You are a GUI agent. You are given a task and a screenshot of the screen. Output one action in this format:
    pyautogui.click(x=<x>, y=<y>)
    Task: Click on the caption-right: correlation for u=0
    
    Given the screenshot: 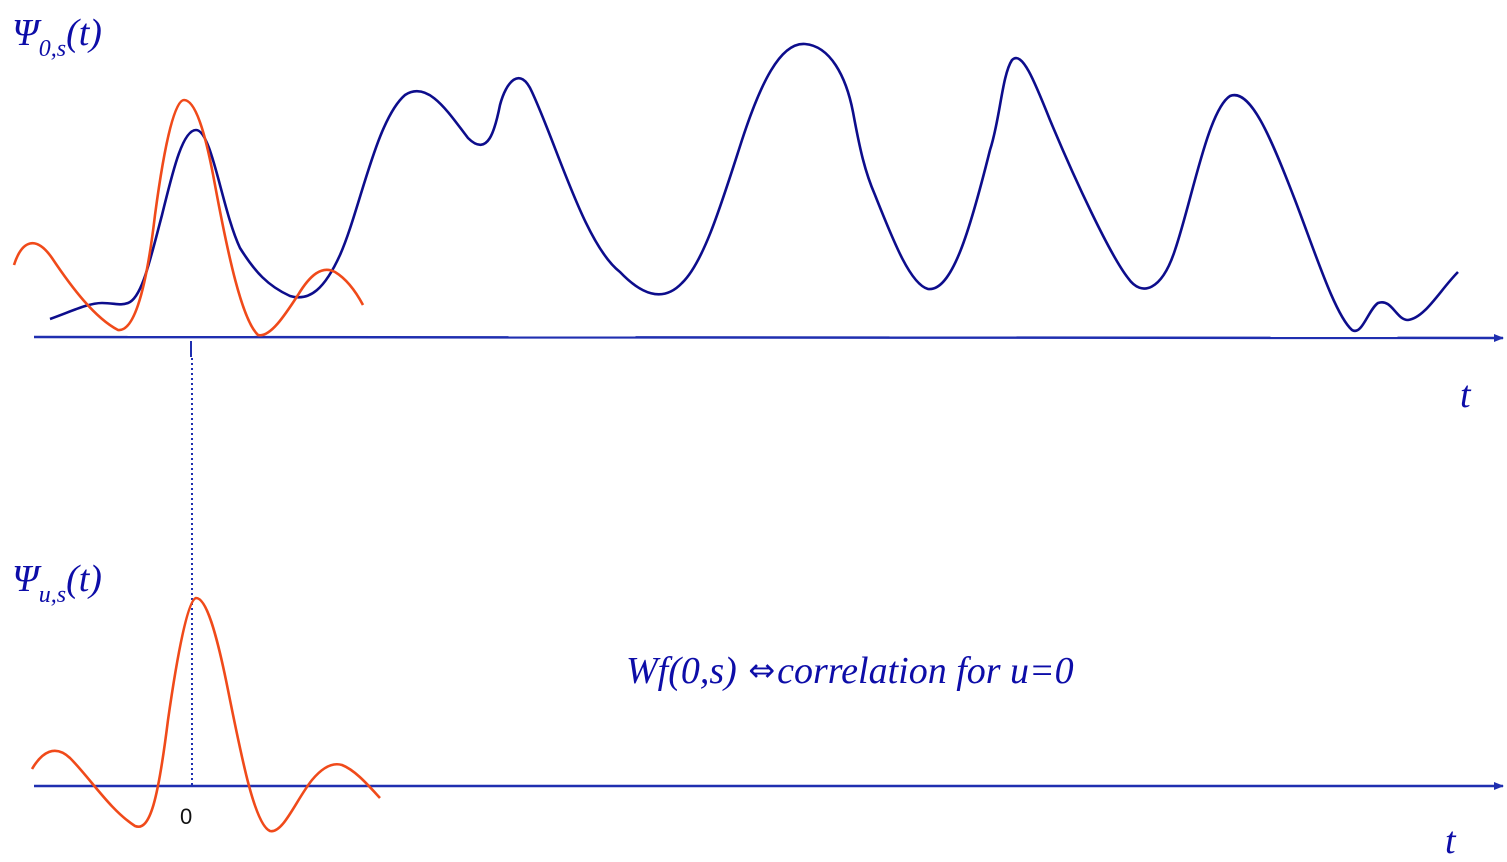 What is the action you would take?
    pyautogui.click(x=925, y=671)
    